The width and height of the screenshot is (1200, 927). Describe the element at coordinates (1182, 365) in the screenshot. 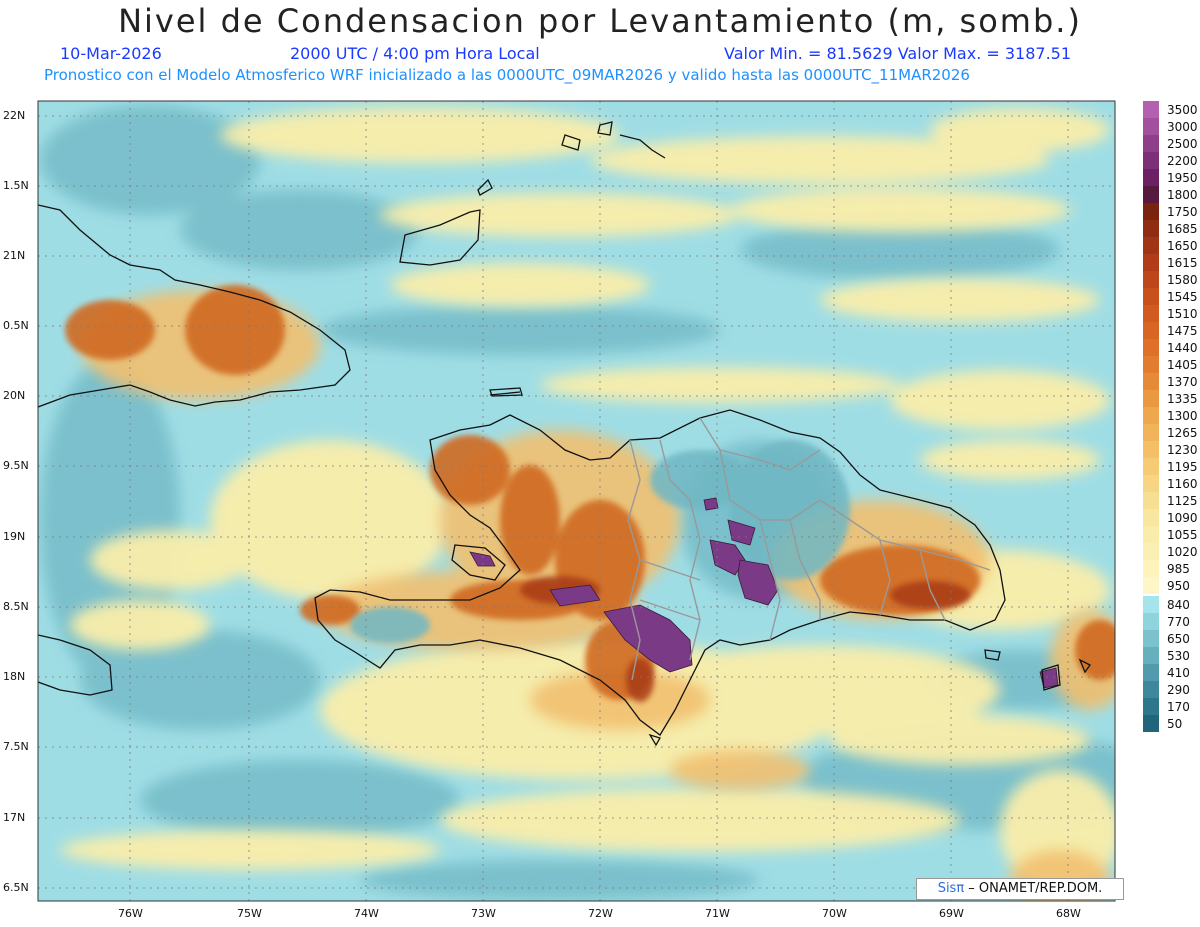

I see `legend-label: 1405` at that location.